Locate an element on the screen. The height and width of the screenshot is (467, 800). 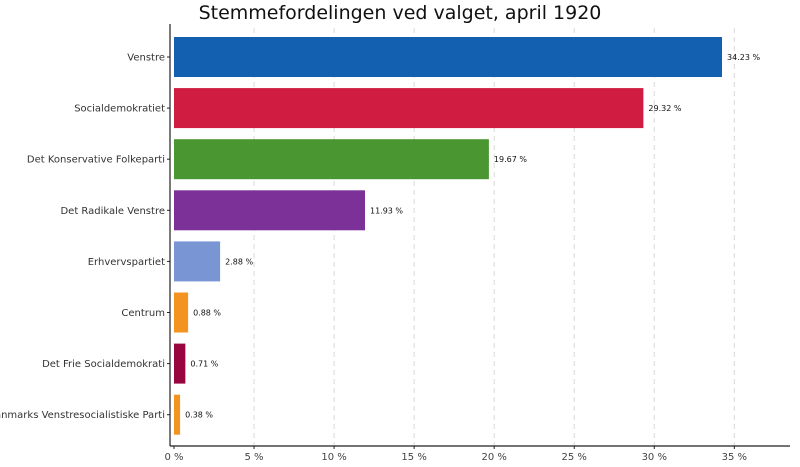
x-tick-label-20: 20 % is located at coordinates (493, 457).